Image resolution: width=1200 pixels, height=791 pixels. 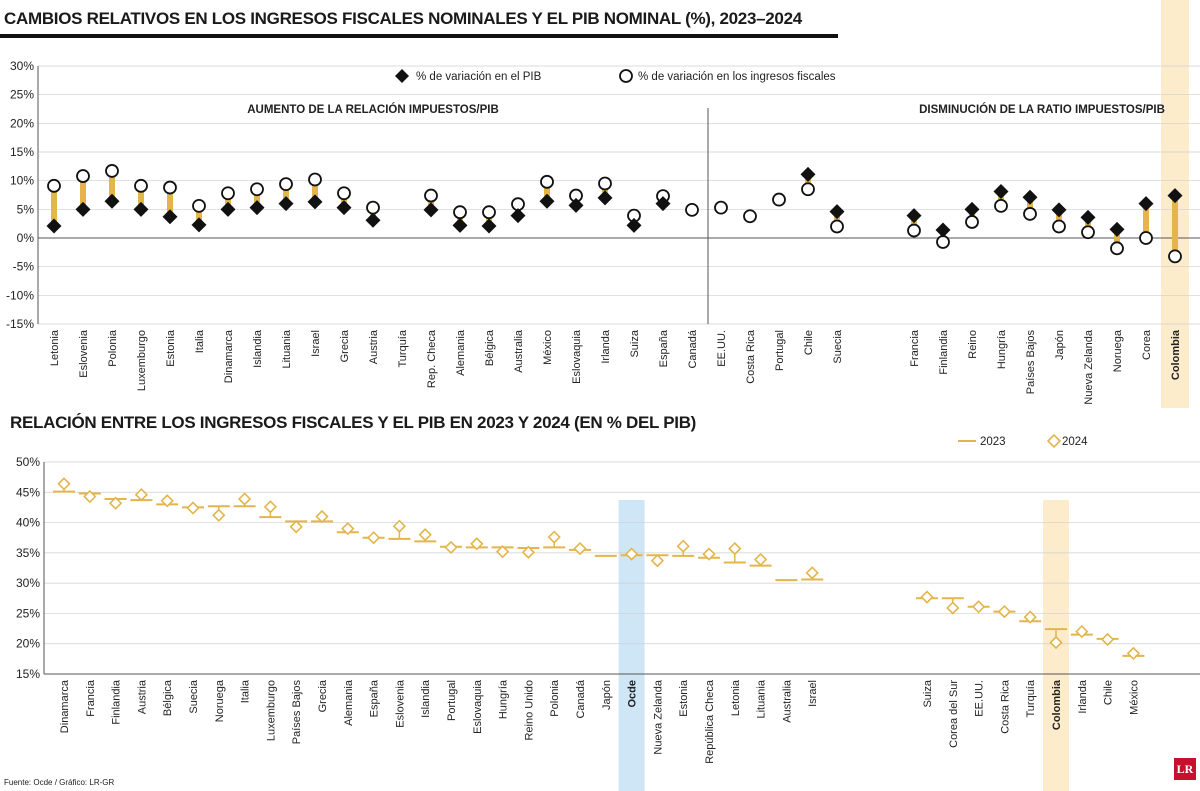 What do you see at coordinates (489, 226) in the screenshot?
I see `gdp-point-belgica` at bounding box center [489, 226].